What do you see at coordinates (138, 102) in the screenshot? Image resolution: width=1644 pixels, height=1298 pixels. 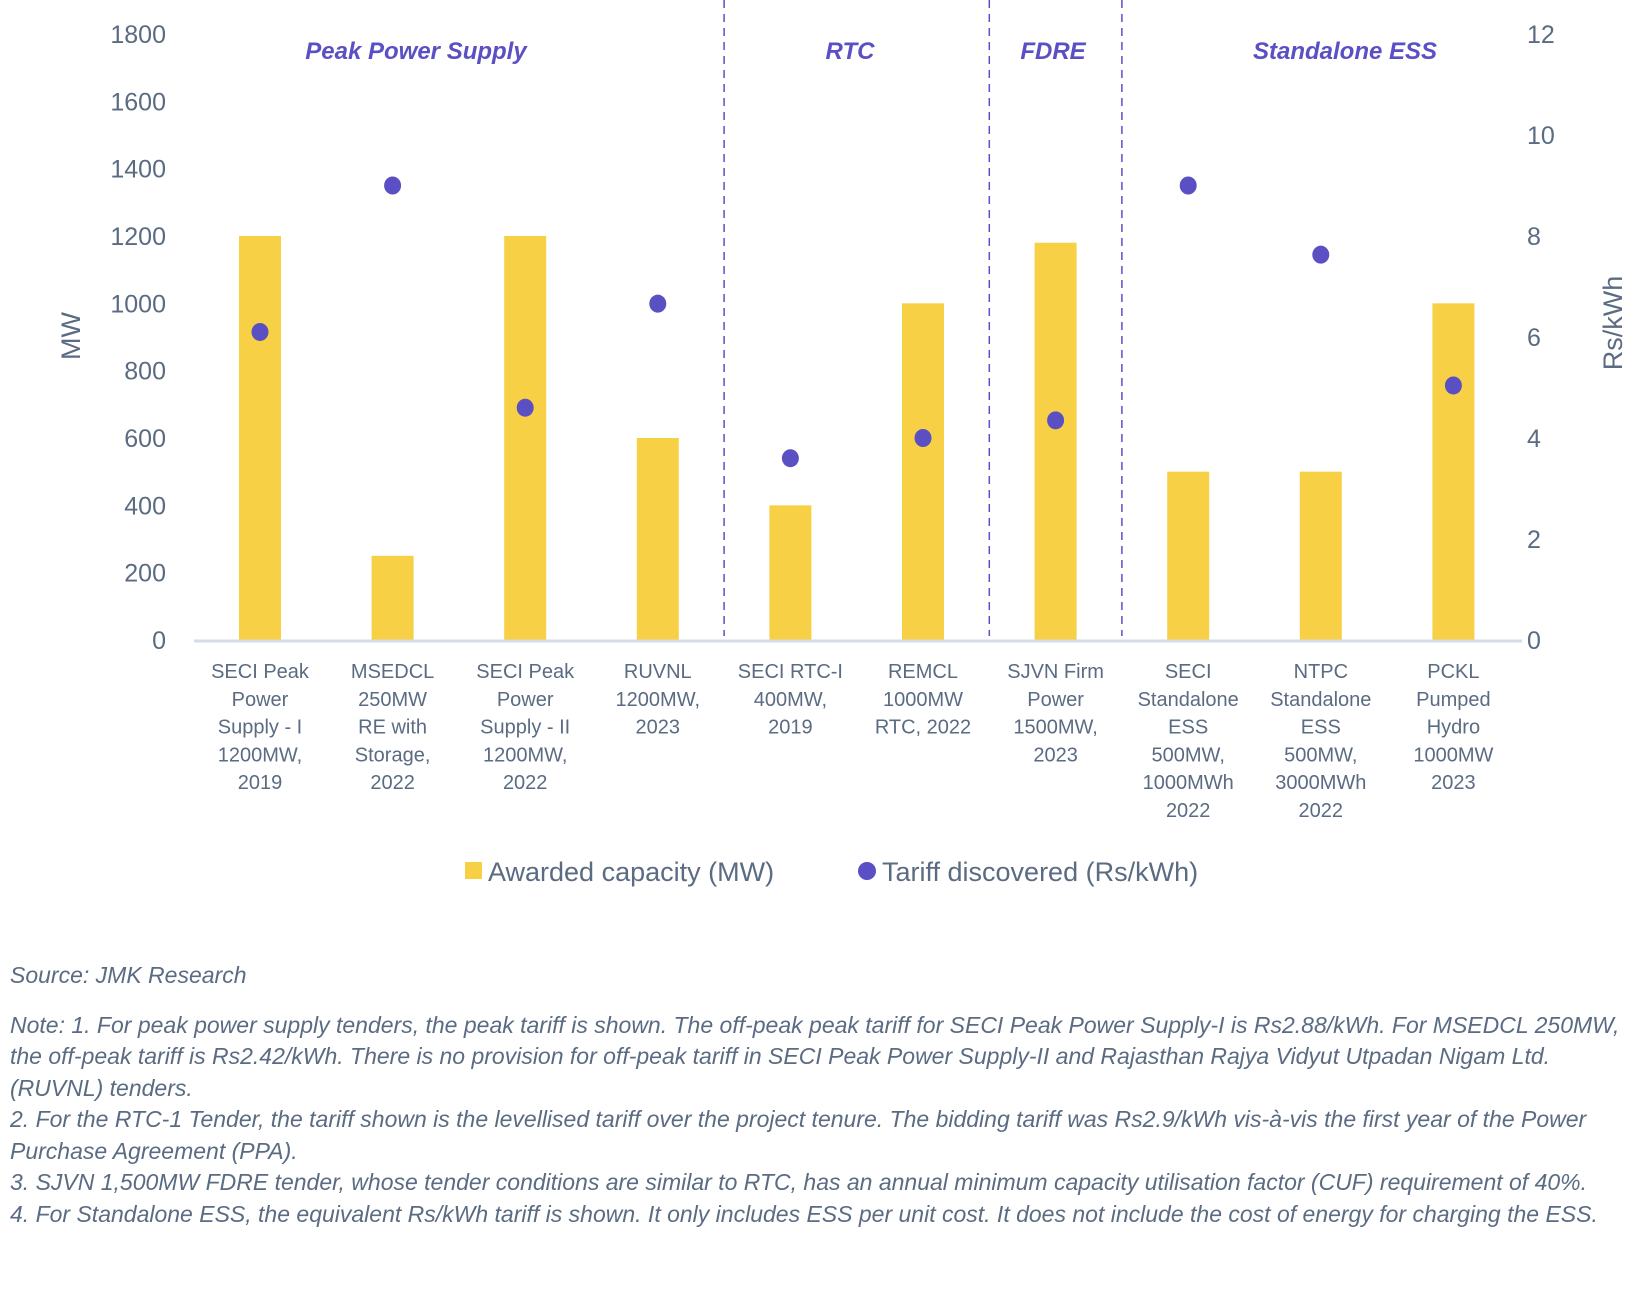 I see `left-tick-label: 1600` at bounding box center [138, 102].